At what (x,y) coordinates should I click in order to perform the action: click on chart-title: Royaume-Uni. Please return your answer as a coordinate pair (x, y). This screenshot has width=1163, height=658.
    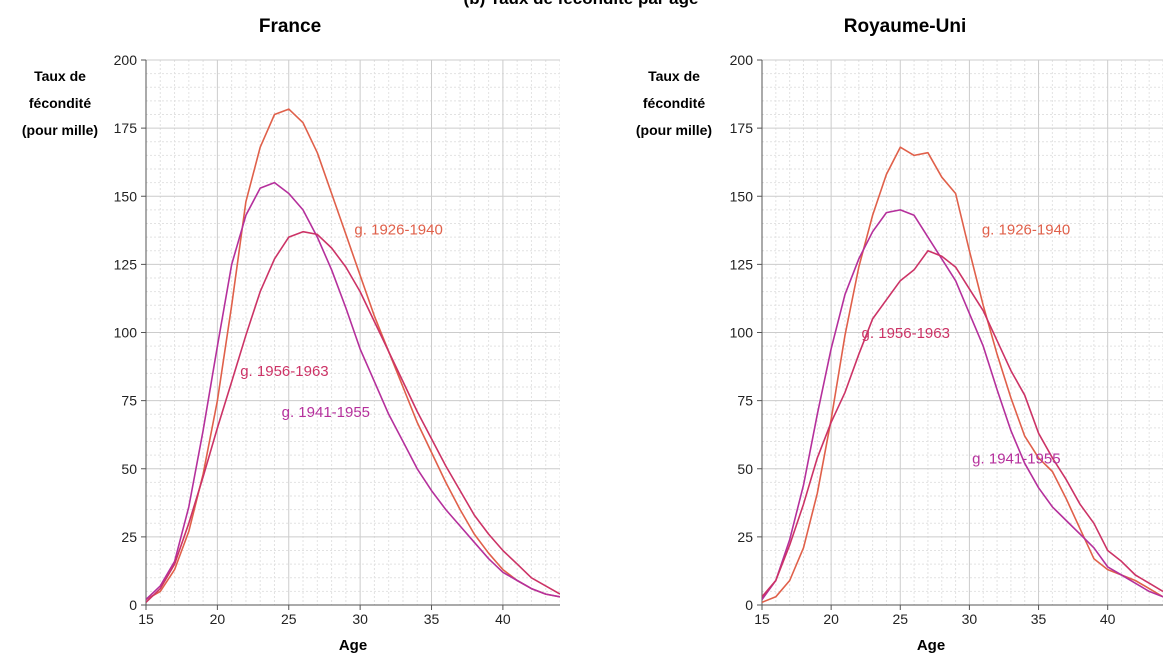
    Looking at the image, I should click on (905, 26).